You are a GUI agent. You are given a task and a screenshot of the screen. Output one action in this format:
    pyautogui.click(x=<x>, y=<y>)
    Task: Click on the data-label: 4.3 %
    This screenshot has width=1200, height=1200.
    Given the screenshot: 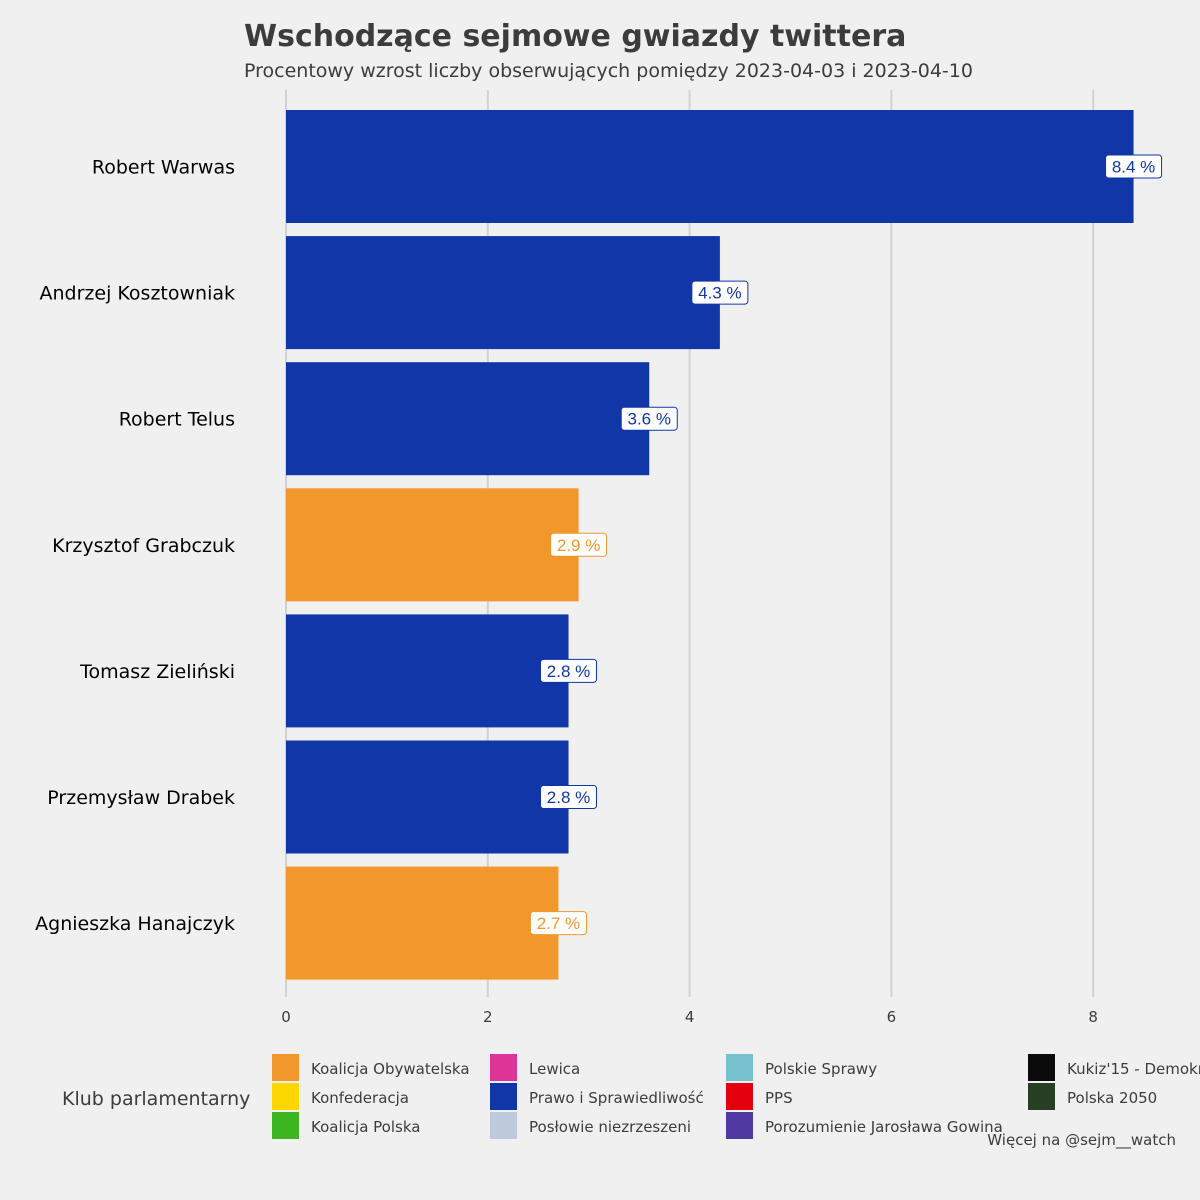 What is the action you would take?
    pyautogui.click(x=720, y=292)
    